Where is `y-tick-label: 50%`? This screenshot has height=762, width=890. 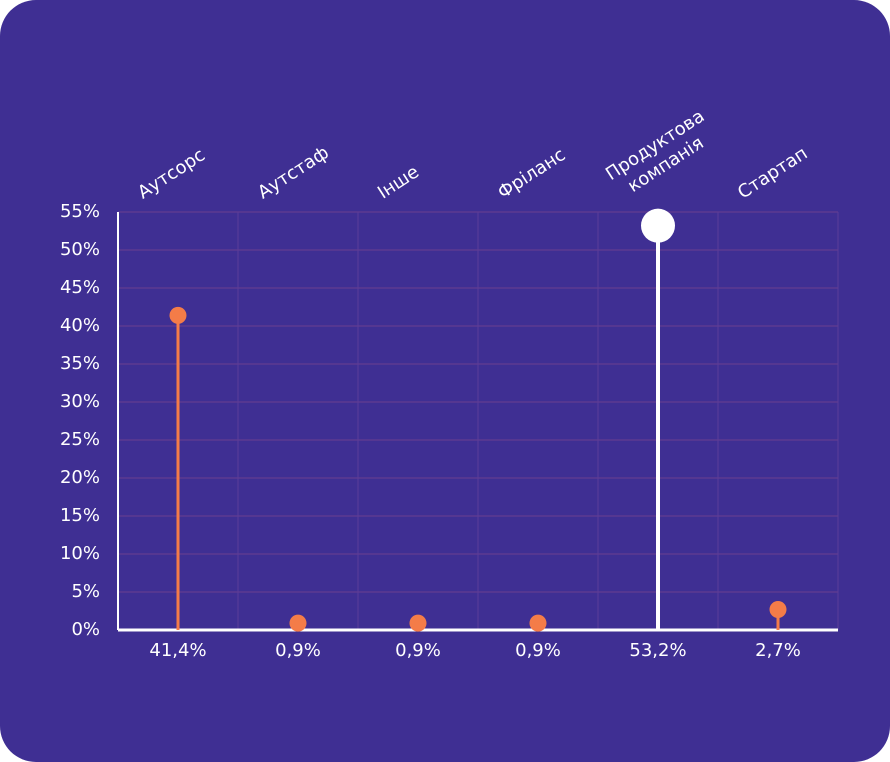 y-tick-label: 50% is located at coordinates (80, 249).